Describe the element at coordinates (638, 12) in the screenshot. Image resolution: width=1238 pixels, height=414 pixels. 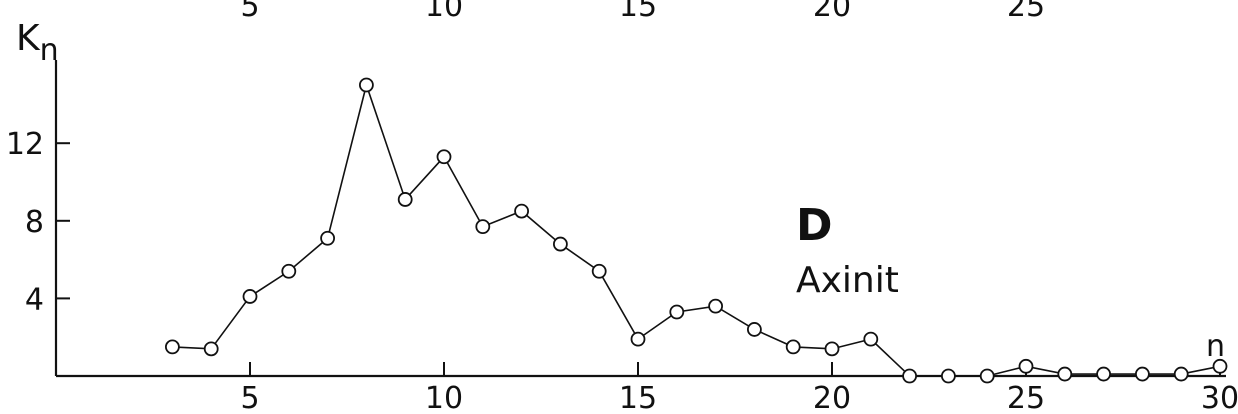
I see `top-tick-label-15: 15` at that location.